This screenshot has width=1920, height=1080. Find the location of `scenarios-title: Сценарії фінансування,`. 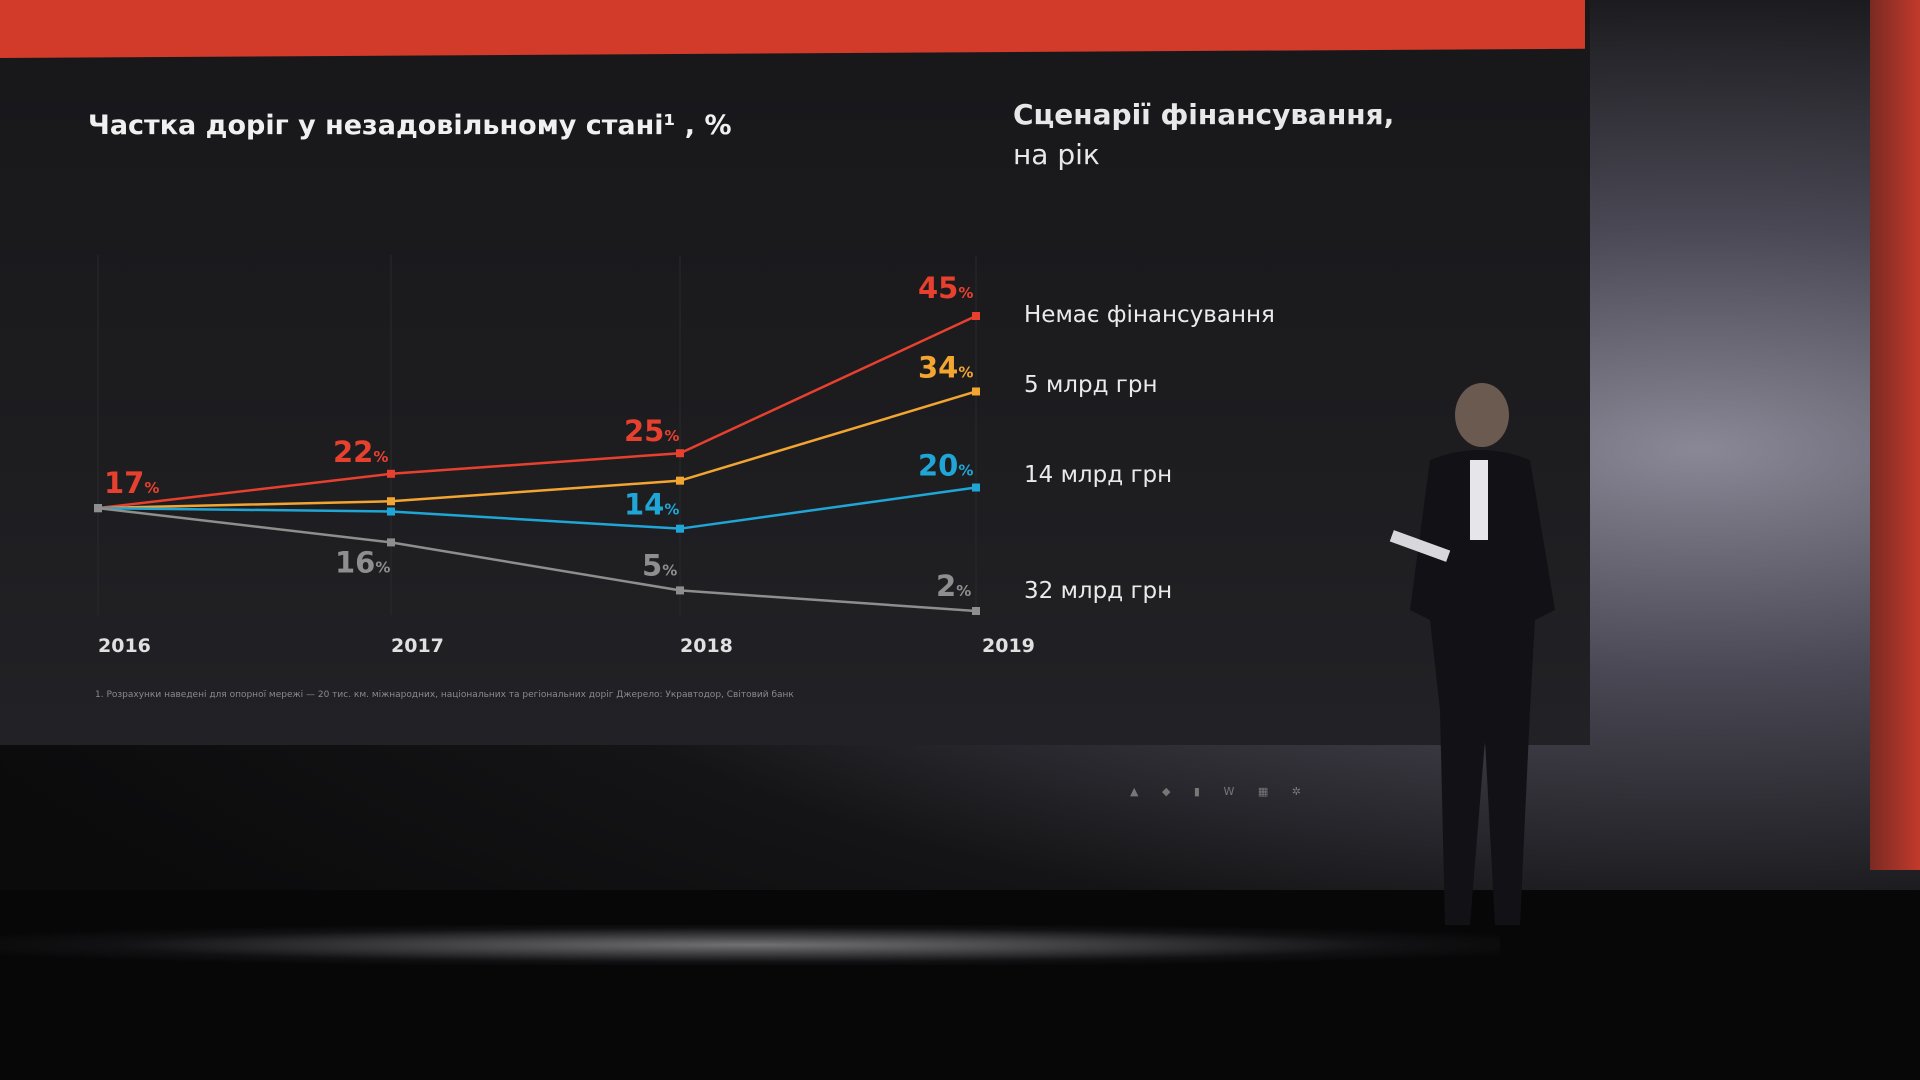

scenarios-title: Сценарії фінансування, is located at coordinates (1204, 114).